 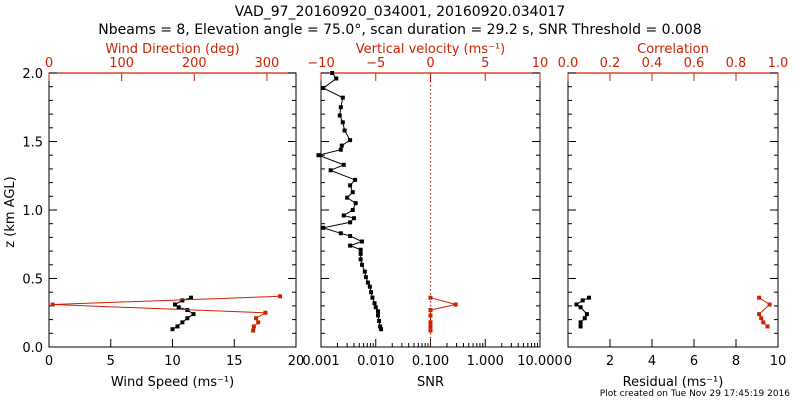 I want to click on bottom-tick-label: 0.001, so click(x=320, y=361).